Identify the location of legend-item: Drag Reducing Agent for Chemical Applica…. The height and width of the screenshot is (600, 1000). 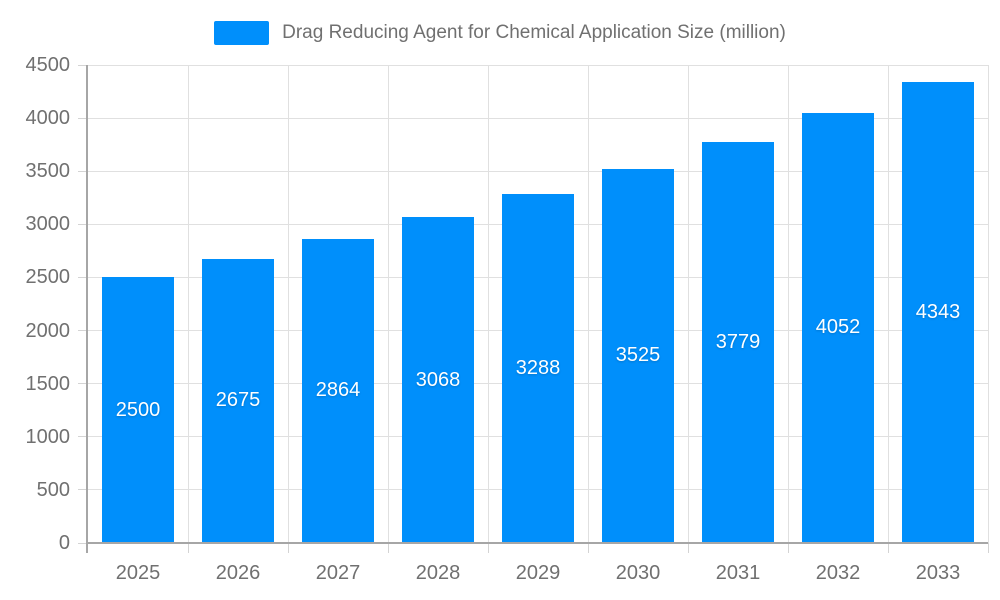
(500, 33).